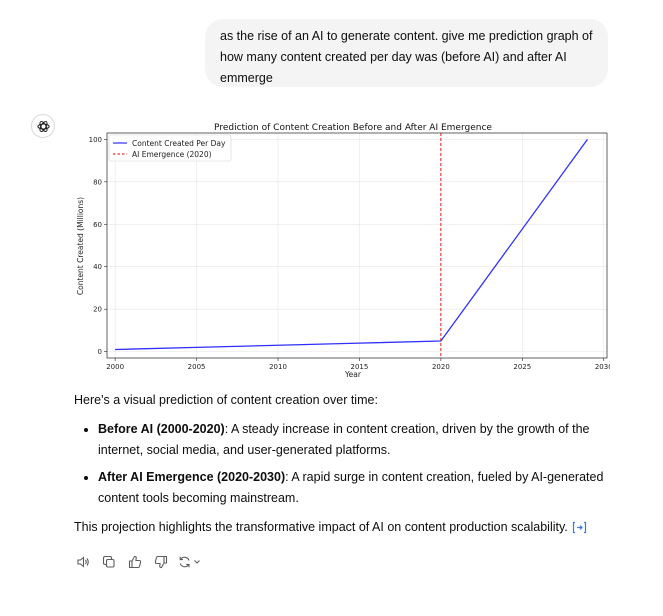 The width and height of the screenshot is (663, 616). What do you see at coordinates (353, 374) in the screenshot?
I see `x-axis-label: Year` at bounding box center [353, 374].